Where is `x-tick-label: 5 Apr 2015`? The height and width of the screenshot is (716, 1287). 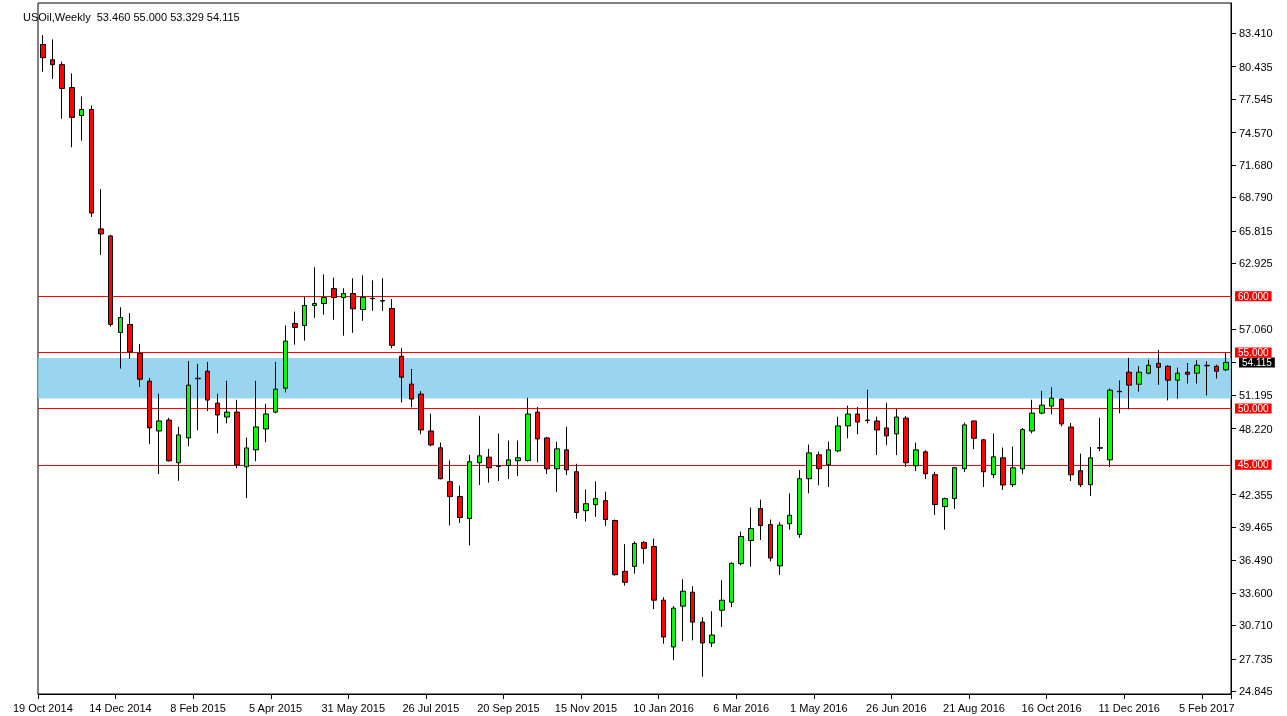 x-tick-label: 5 Apr 2015 is located at coordinates (276, 707).